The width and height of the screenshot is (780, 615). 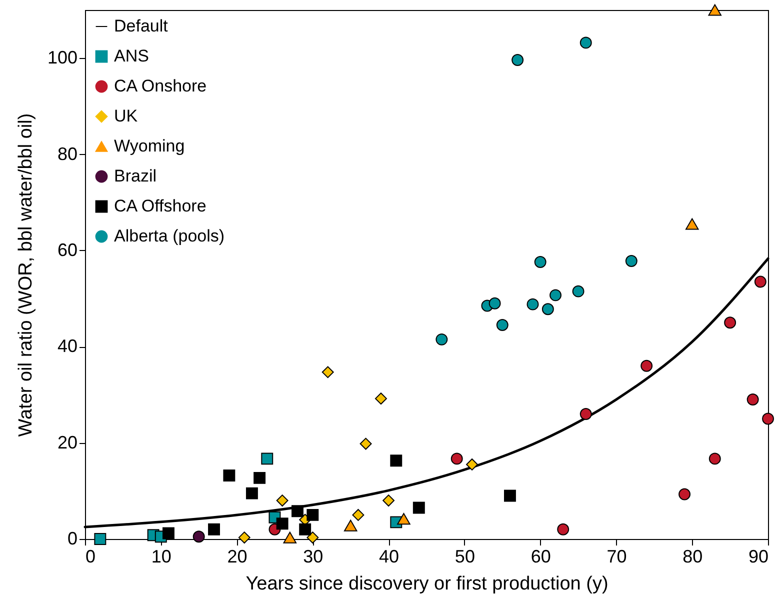 I want to click on y-axis-title: Water oil ratio (WOR, bbl water/bbl oil), so click(x=25, y=275).